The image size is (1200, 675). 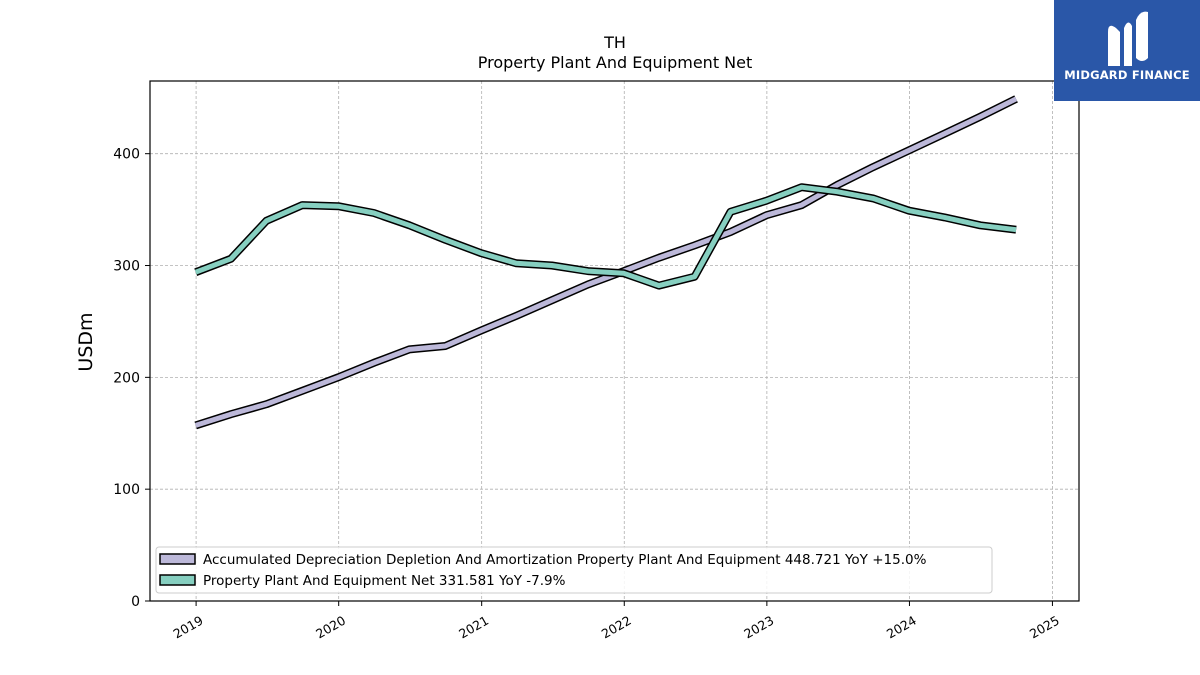 I want to click on y-tick-label: 200, so click(x=126, y=378).